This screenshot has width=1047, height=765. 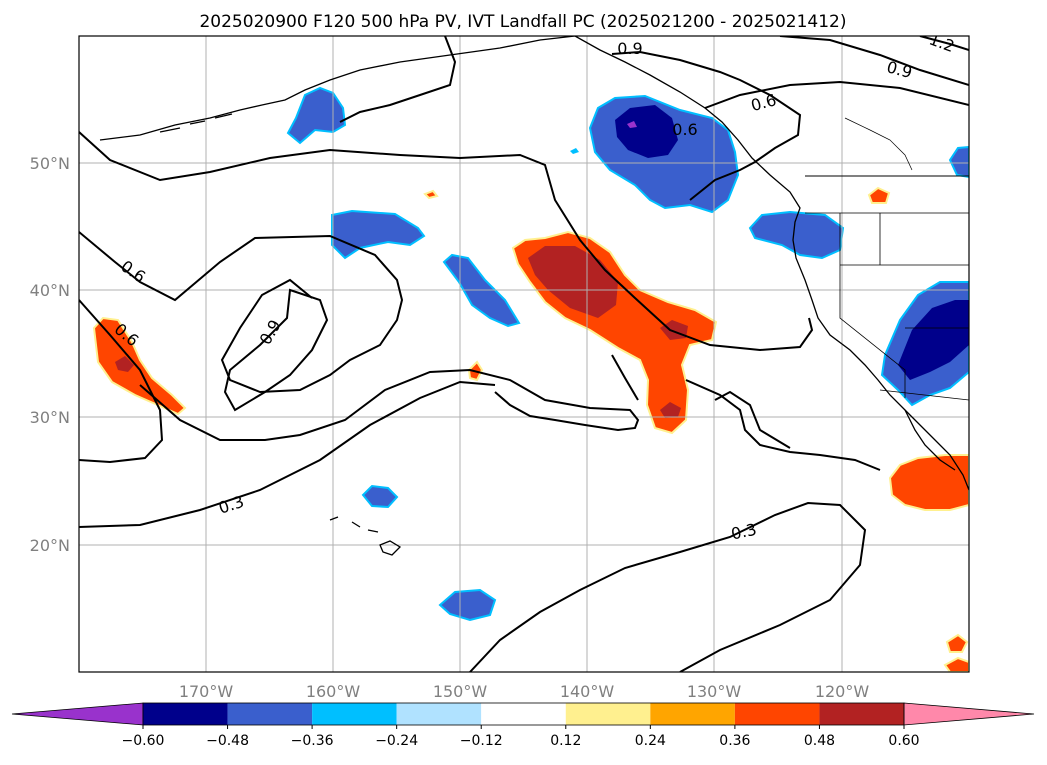 I want to click on lon-tick: 120°W, so click(x=842, y=691).